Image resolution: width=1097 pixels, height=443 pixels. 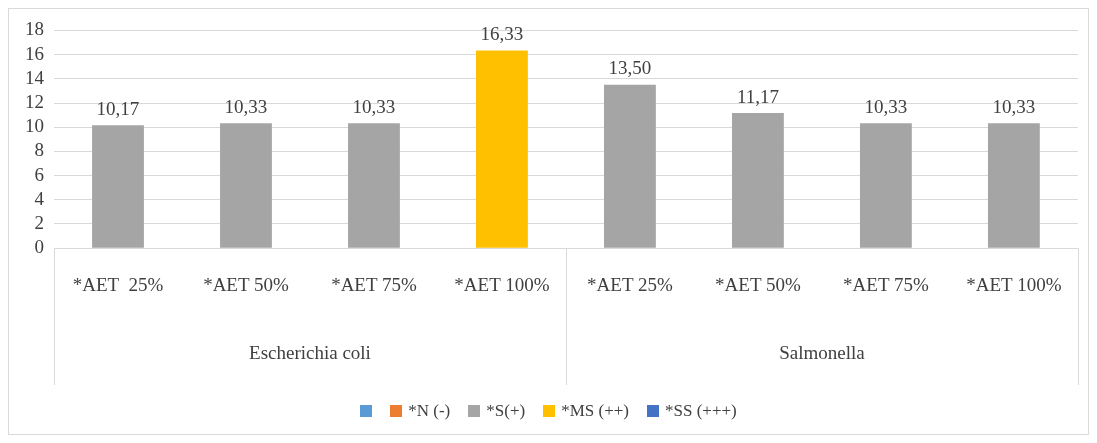 I want to click on data-label: 16,33, so click(x=502, y=34).